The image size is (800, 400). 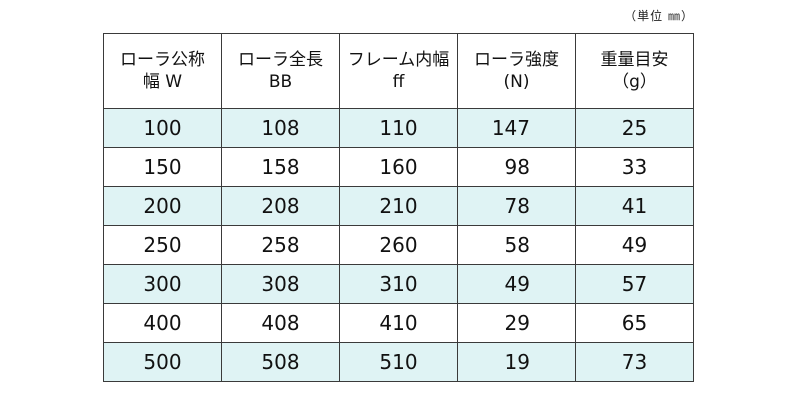 What do you see at coordinates (634, 206) in the screenshot?
I see `cell-weight-estimate: 41` at bounding box center [634, 206].